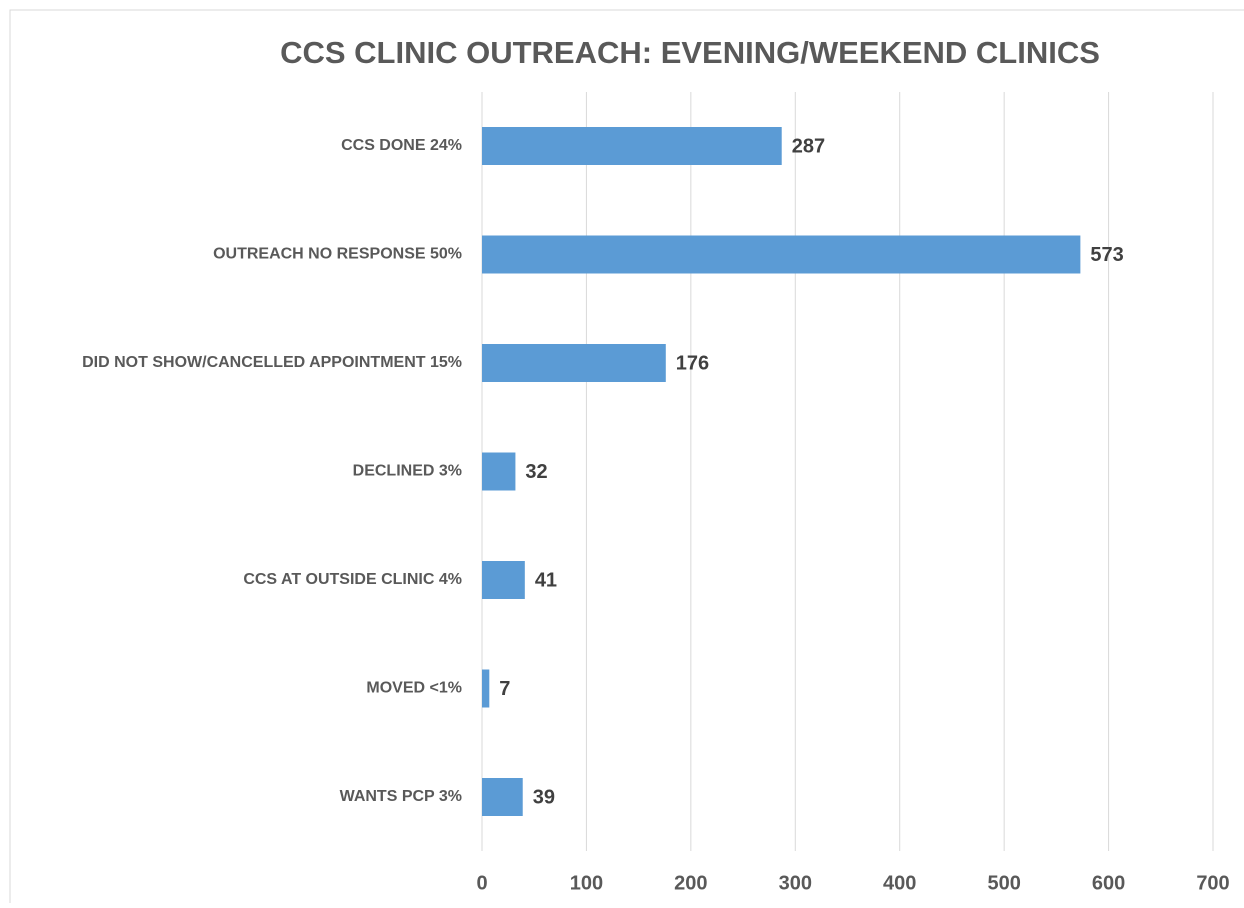  What do you see at coordinates (1106, 255) in the screenshot?
I see `data-label: 573` at bounding box center [1106, 255].